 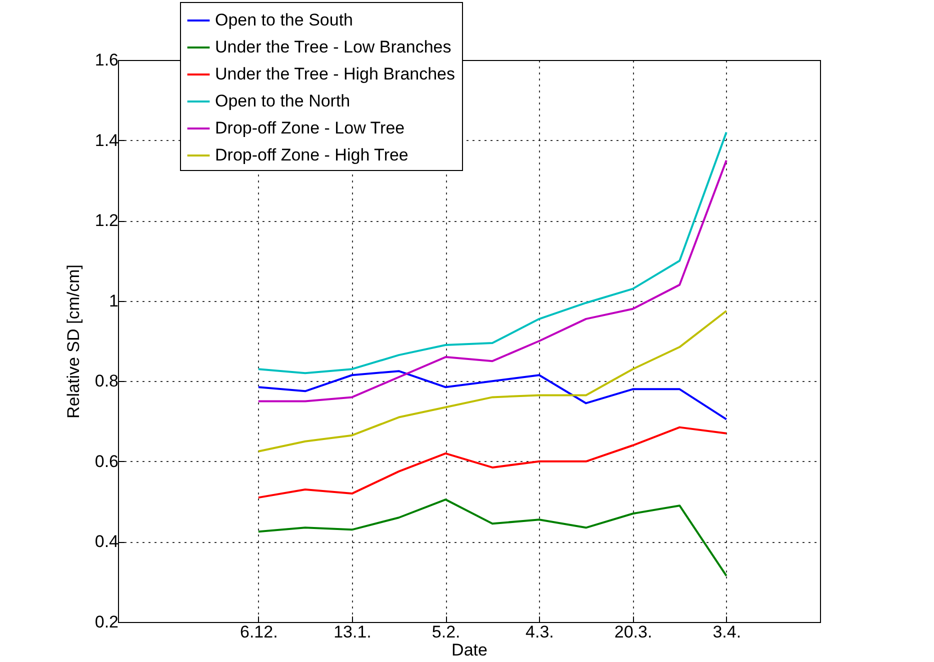 I want to click on x-tick-label: 3.4., so click(x=727, y=632).